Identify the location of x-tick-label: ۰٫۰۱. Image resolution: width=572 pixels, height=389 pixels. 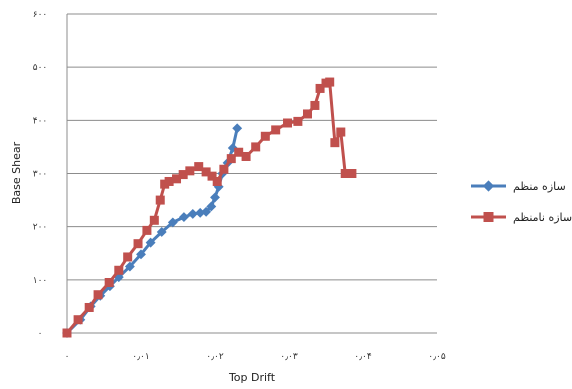
(140, 357).